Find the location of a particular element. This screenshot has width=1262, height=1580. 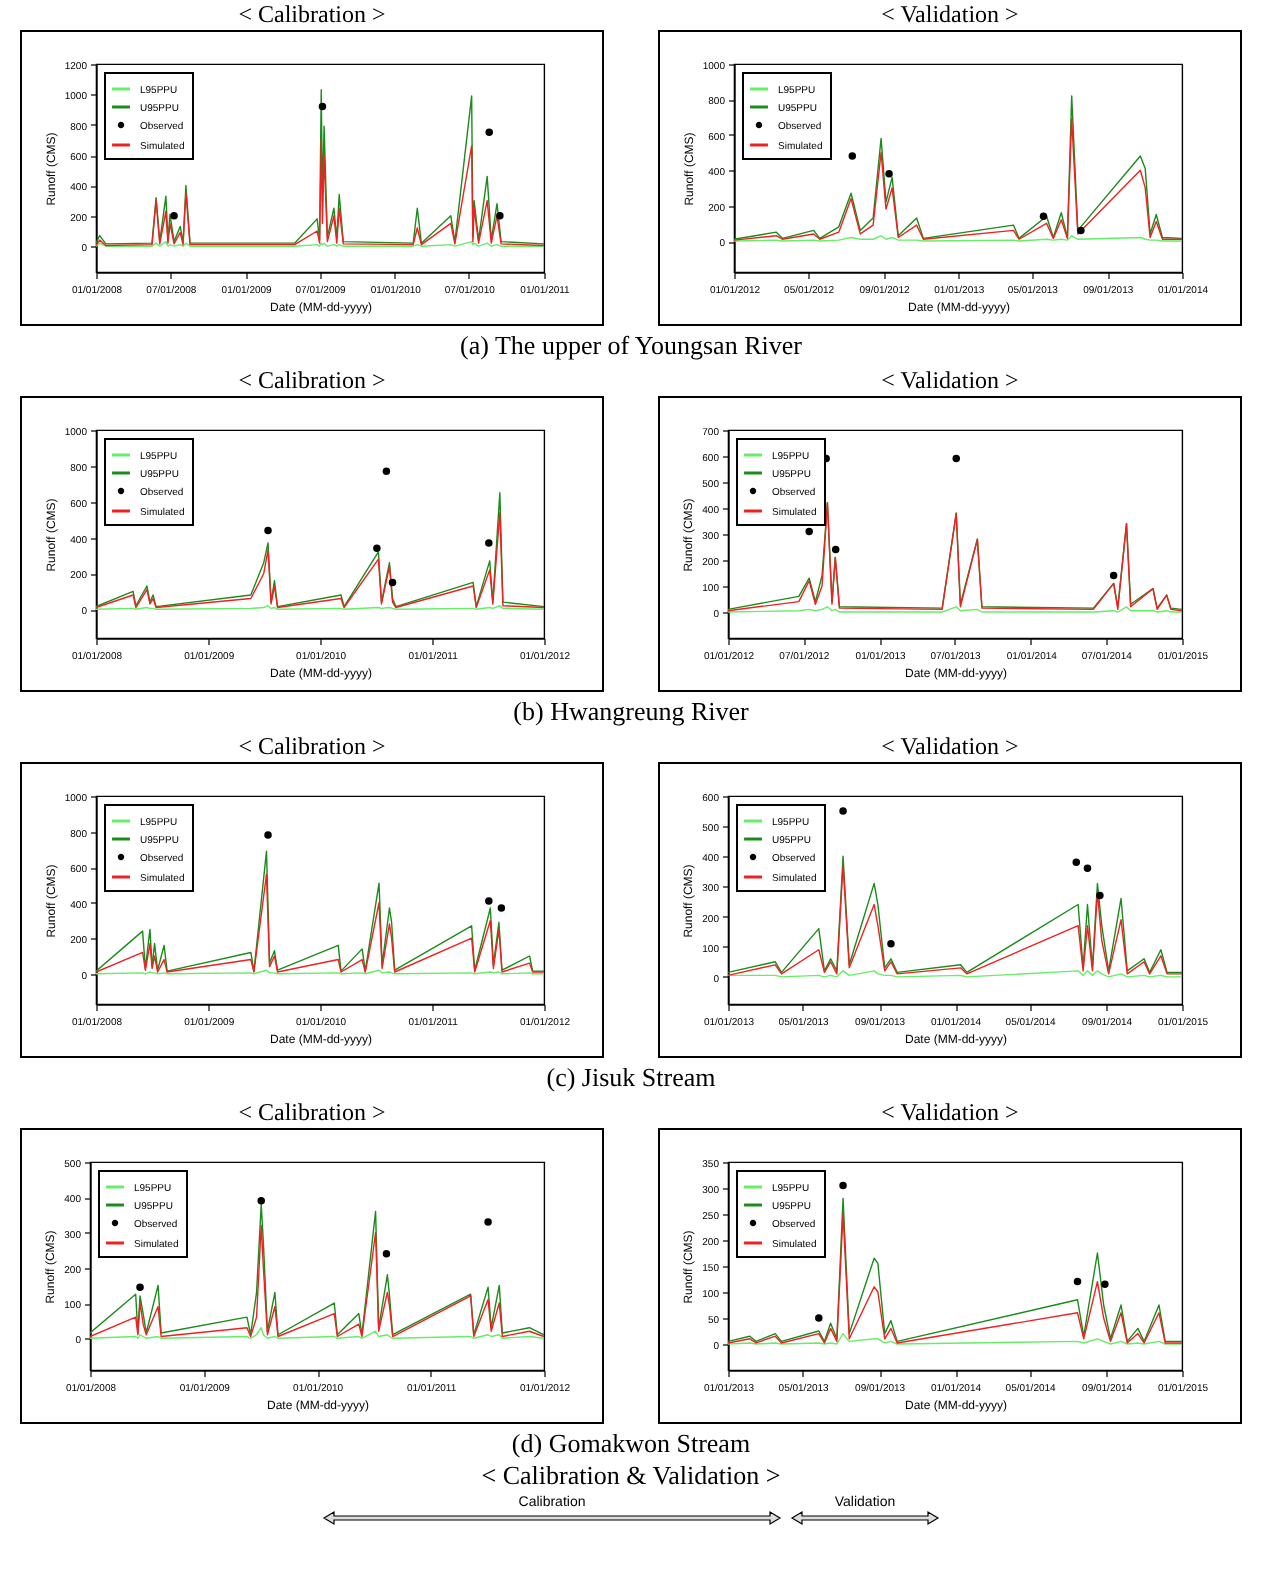

text: (d) Gomakwon Stream is located at coordinates (631, 1444).